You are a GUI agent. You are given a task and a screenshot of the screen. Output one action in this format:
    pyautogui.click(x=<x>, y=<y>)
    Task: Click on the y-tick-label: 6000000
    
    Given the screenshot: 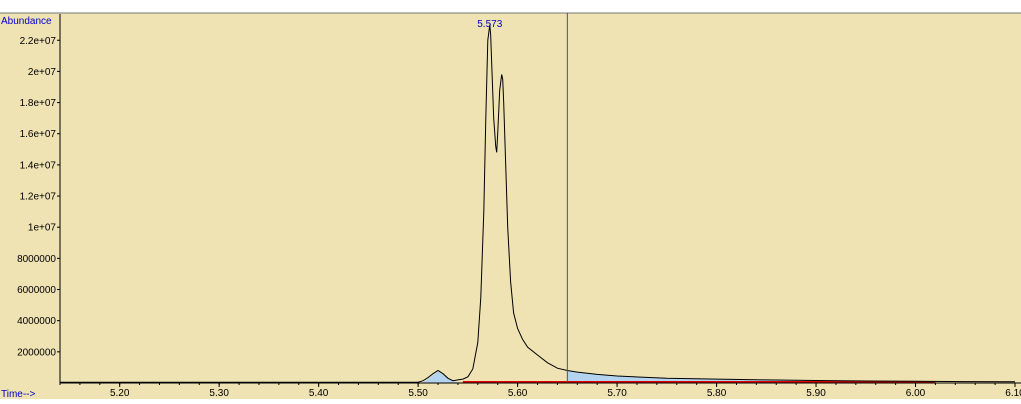 What is the action you would take?
    pyautogui.click(x=36, y=290)
    